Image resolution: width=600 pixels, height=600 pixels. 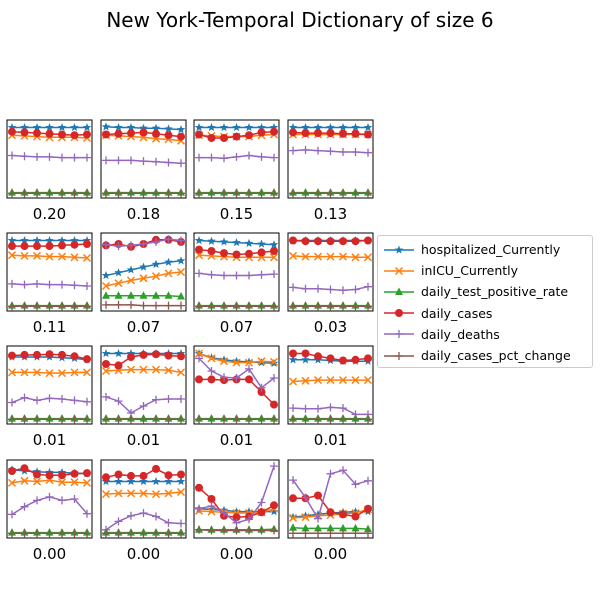 I want to click on panel-label: 0.15, so click(x=236, y=214).